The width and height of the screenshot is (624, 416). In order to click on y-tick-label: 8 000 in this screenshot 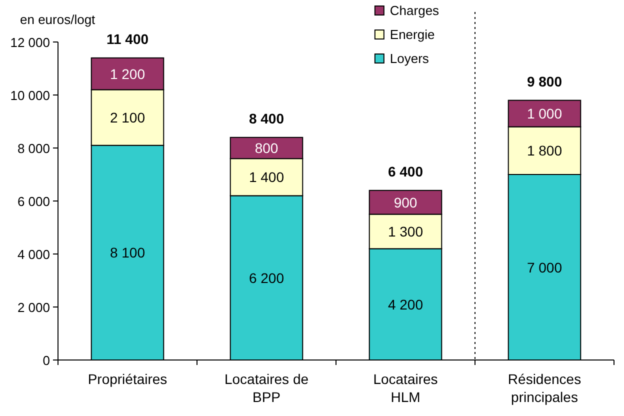, I will do `click(33, 148)`.